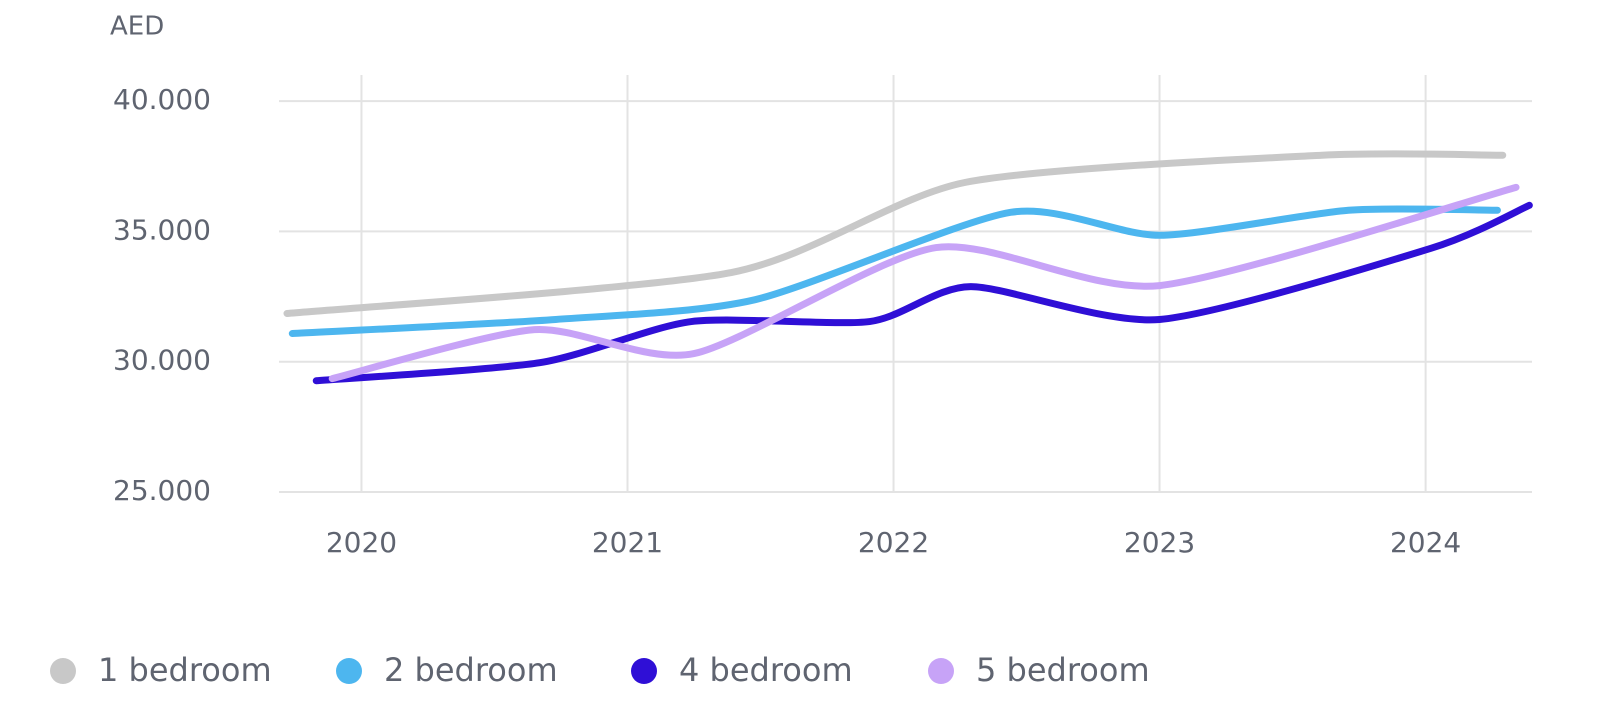 Image resolution: width=1608 pixels, height=712 pixels. I want to click on x-tick-label: 2023, so click(1159, 542).